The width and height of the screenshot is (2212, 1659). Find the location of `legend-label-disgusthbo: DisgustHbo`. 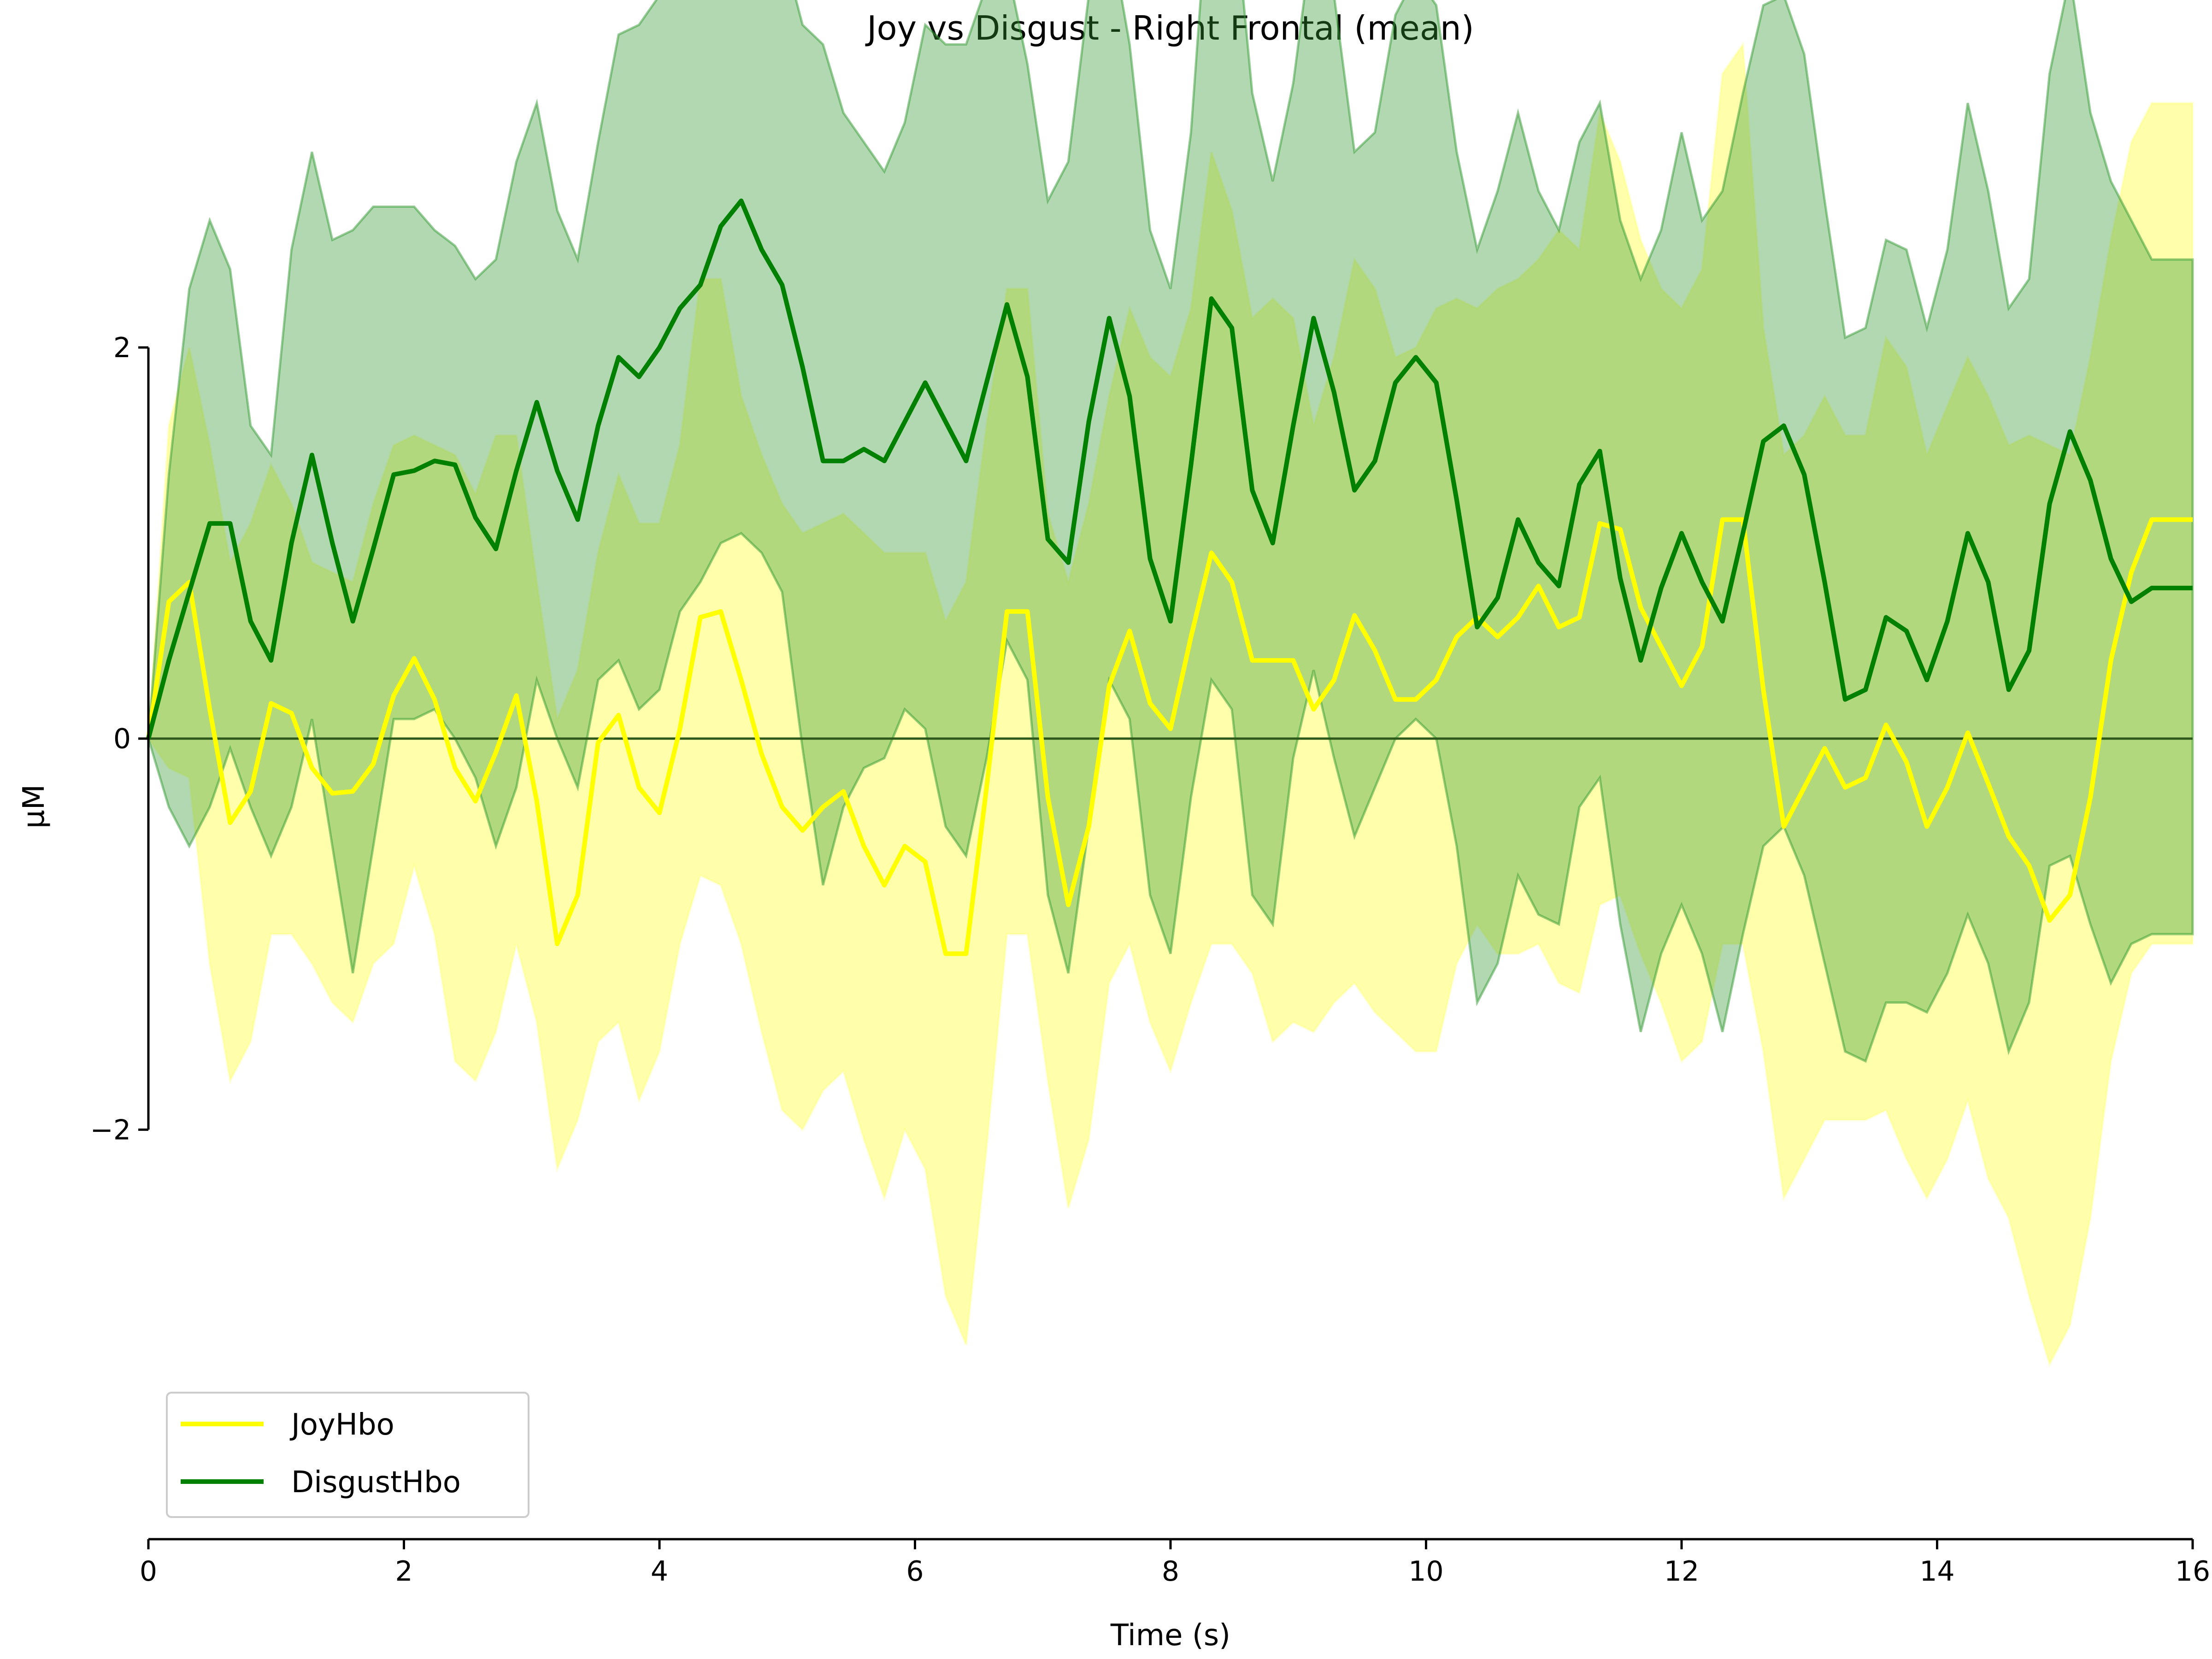

legend-label-disgusthbo: DisgustHbo is located at coordinates (376, 1482).